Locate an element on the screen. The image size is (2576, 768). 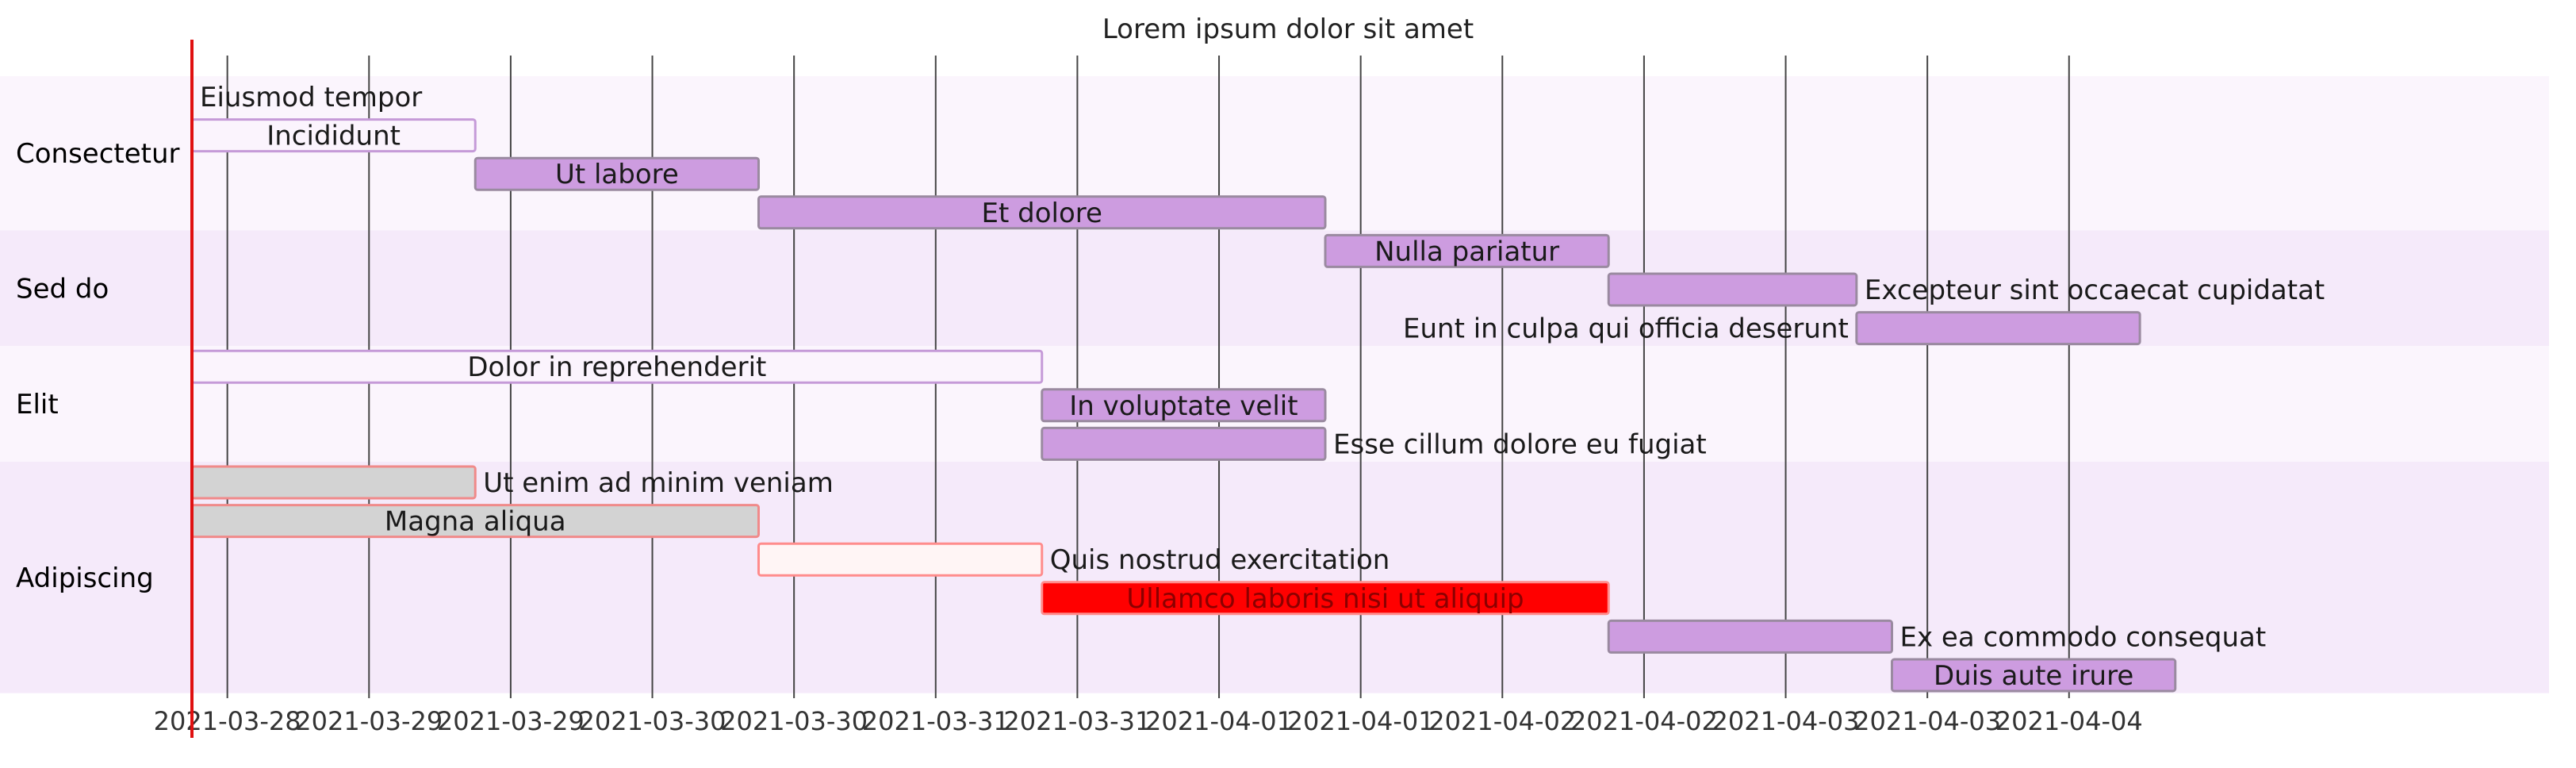
task-label: Ut labore is located at coordinates (617, 174).